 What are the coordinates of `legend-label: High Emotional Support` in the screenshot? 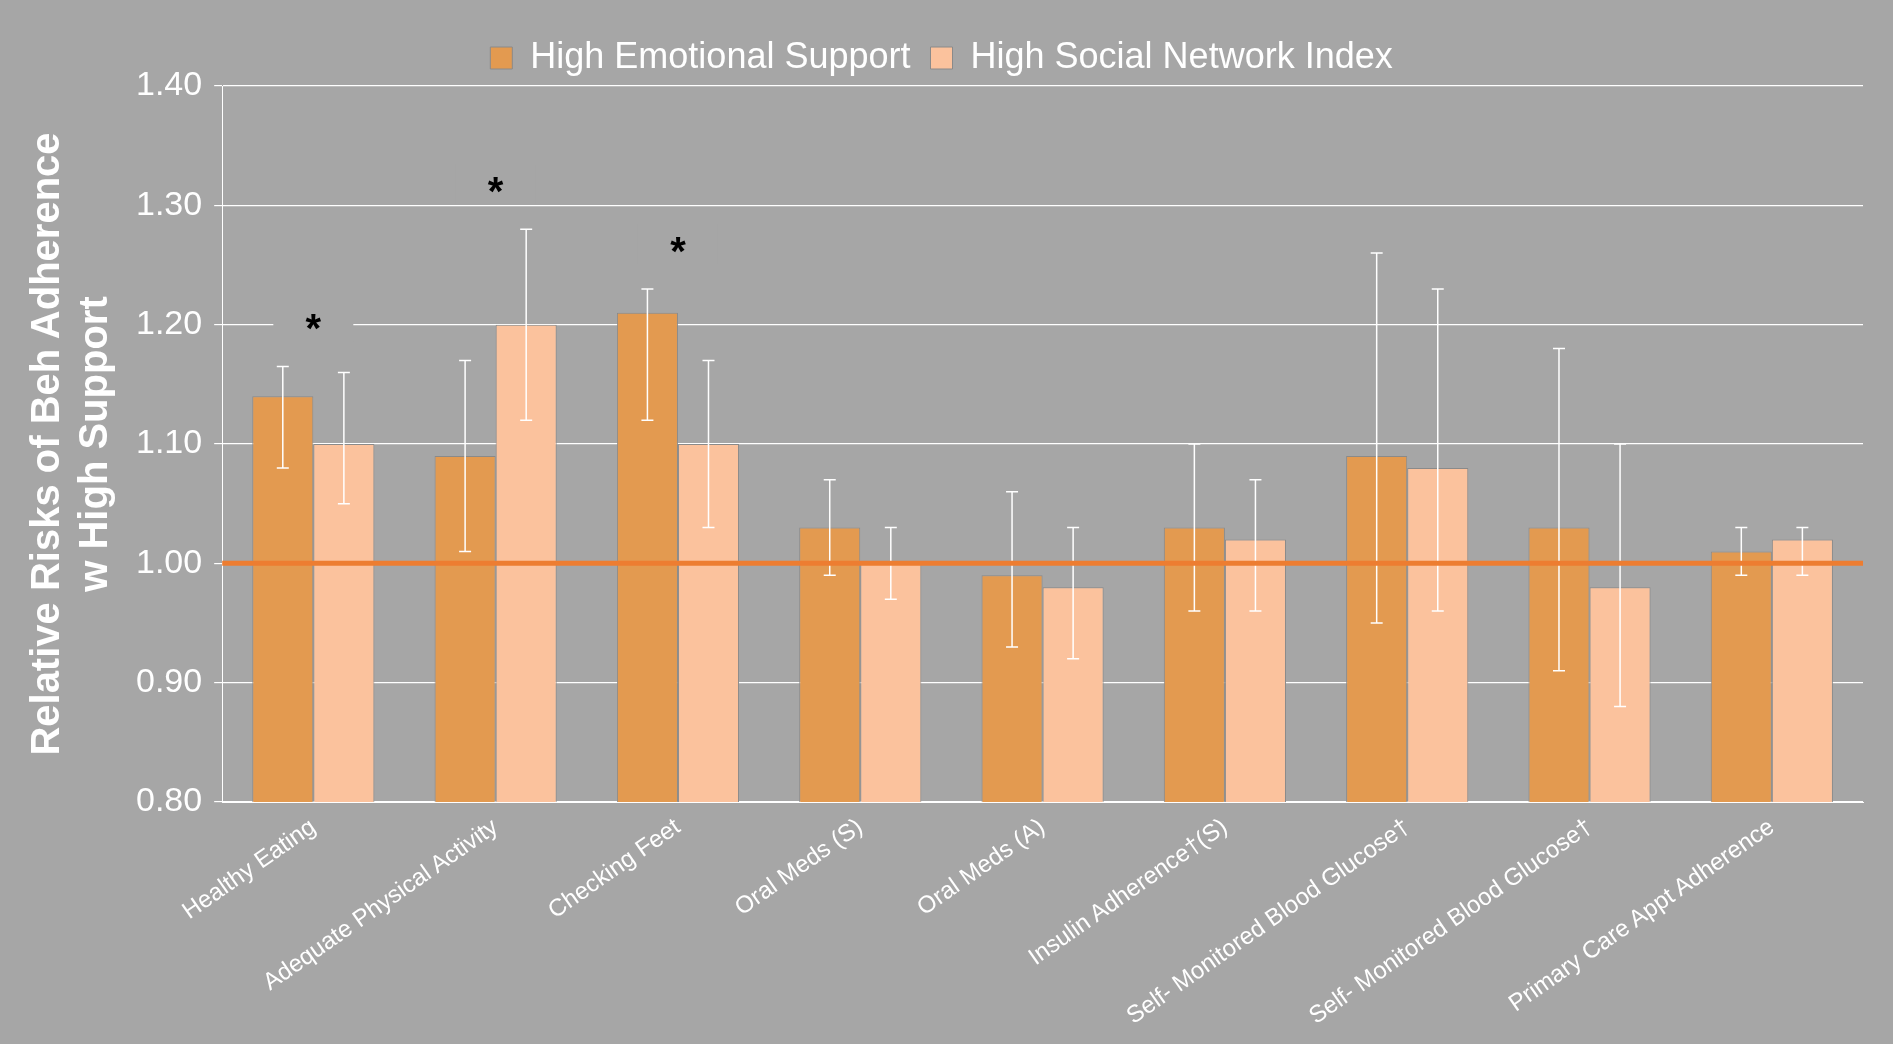 It's located at (720, 55).